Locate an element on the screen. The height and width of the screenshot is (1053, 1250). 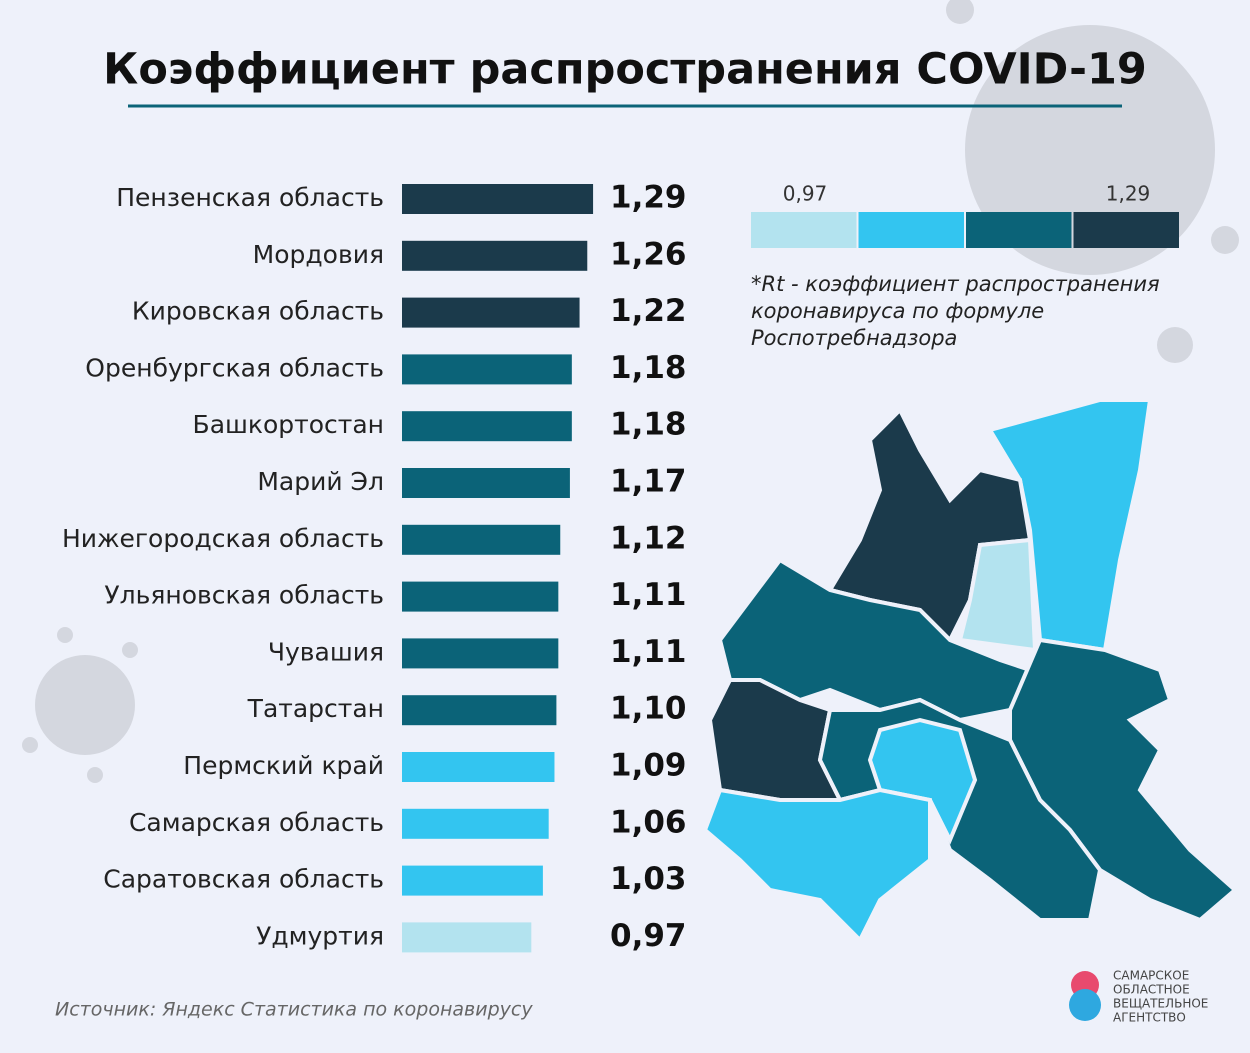
legend-max: 1,29 is located at coordinates (1128, 194).